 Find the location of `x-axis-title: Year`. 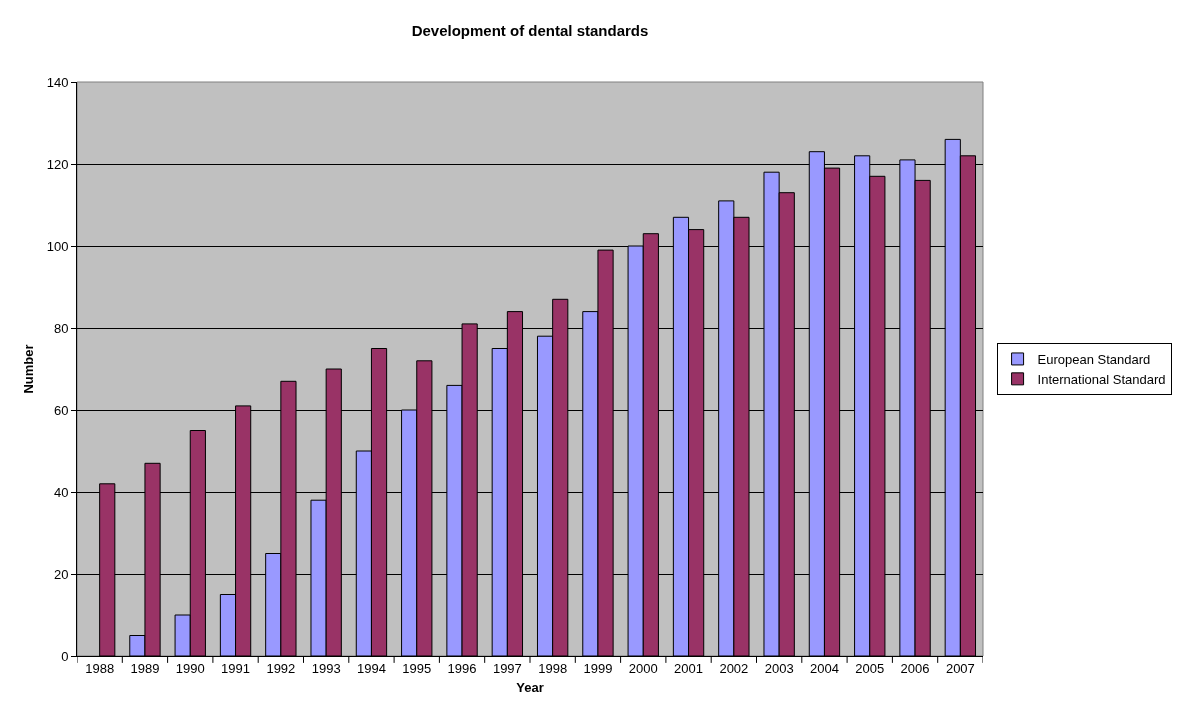

x-axis-title: Year is located at coordinates (530, 688).